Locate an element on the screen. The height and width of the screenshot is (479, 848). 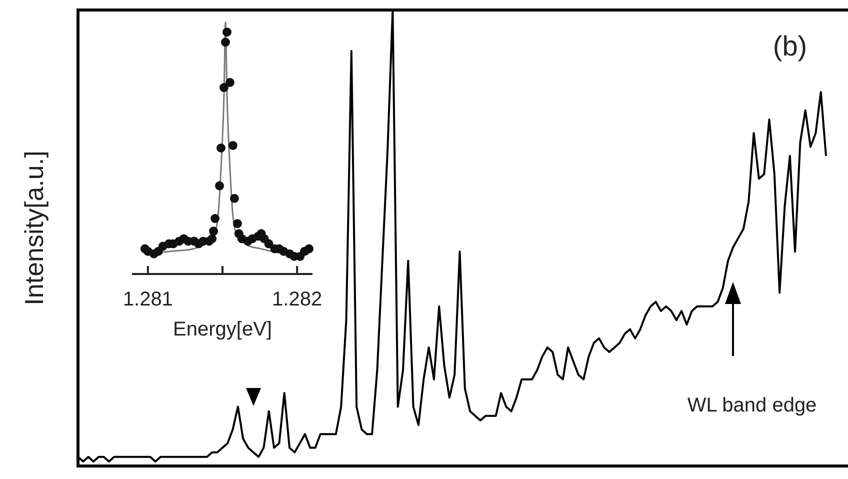
x-tick-label: 1.282 is located at coordinates (297, 299).